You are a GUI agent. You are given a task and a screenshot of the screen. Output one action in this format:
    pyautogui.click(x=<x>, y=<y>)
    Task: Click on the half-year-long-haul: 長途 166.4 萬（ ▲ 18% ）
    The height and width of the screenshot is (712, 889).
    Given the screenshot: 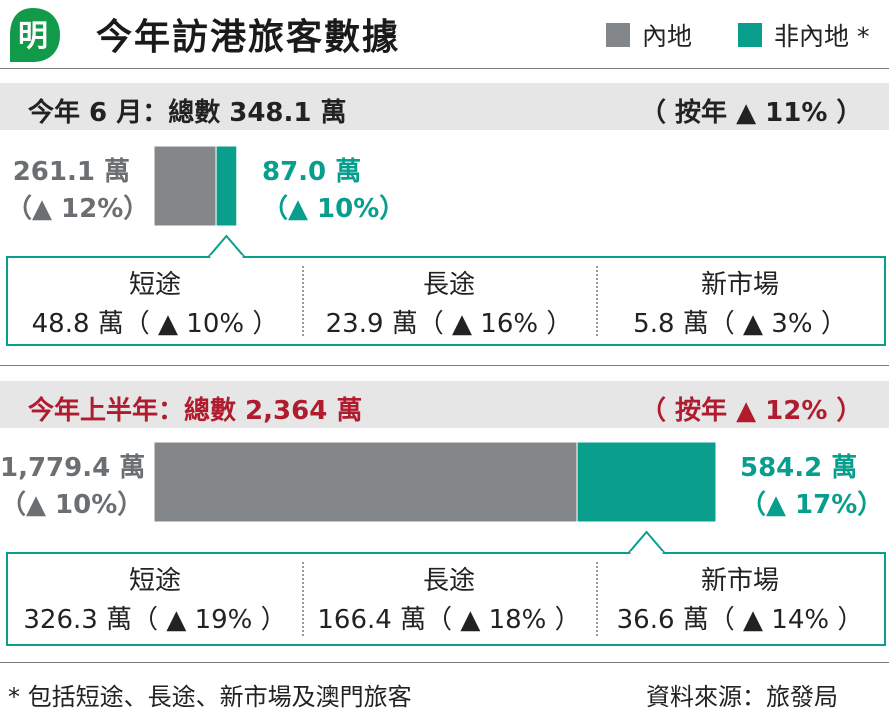 What is the action you would take?
    pyautogui.click(x=449, y=599)
    